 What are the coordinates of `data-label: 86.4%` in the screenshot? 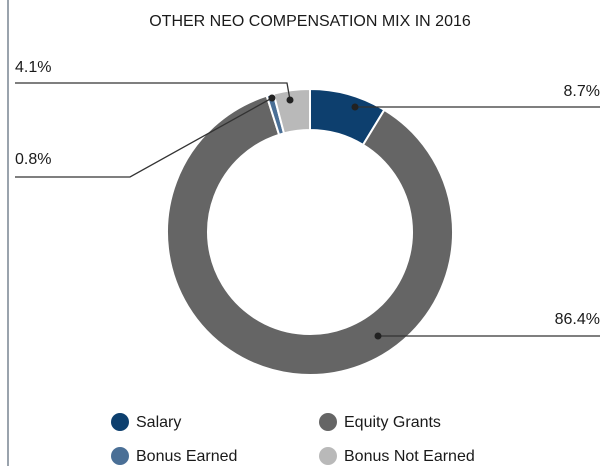 It's located at (577, 319).